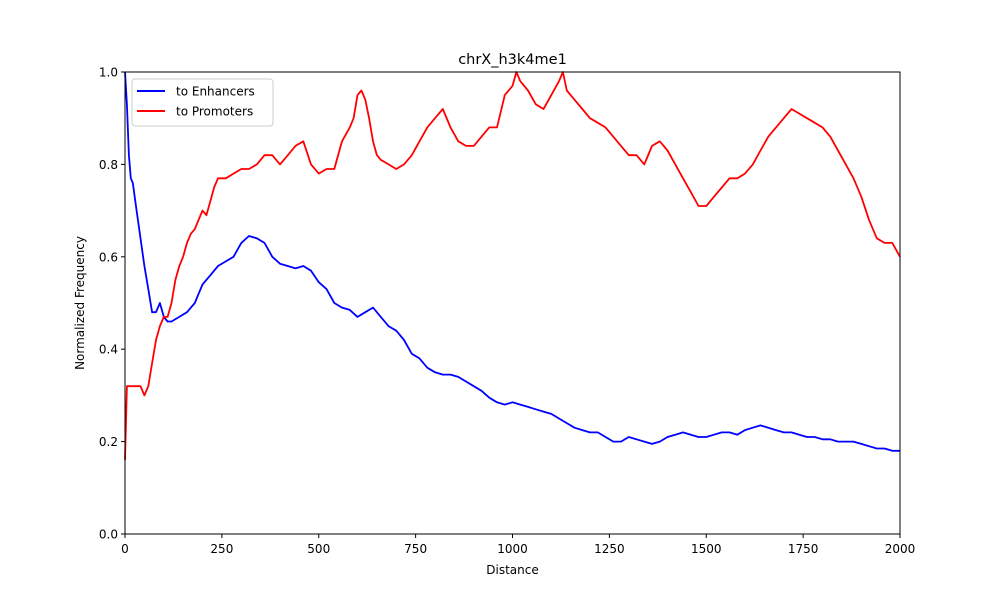 This screenshot has height=600, width=1000. I want to click on y-tick-label: 0.2, so click(108, 442).